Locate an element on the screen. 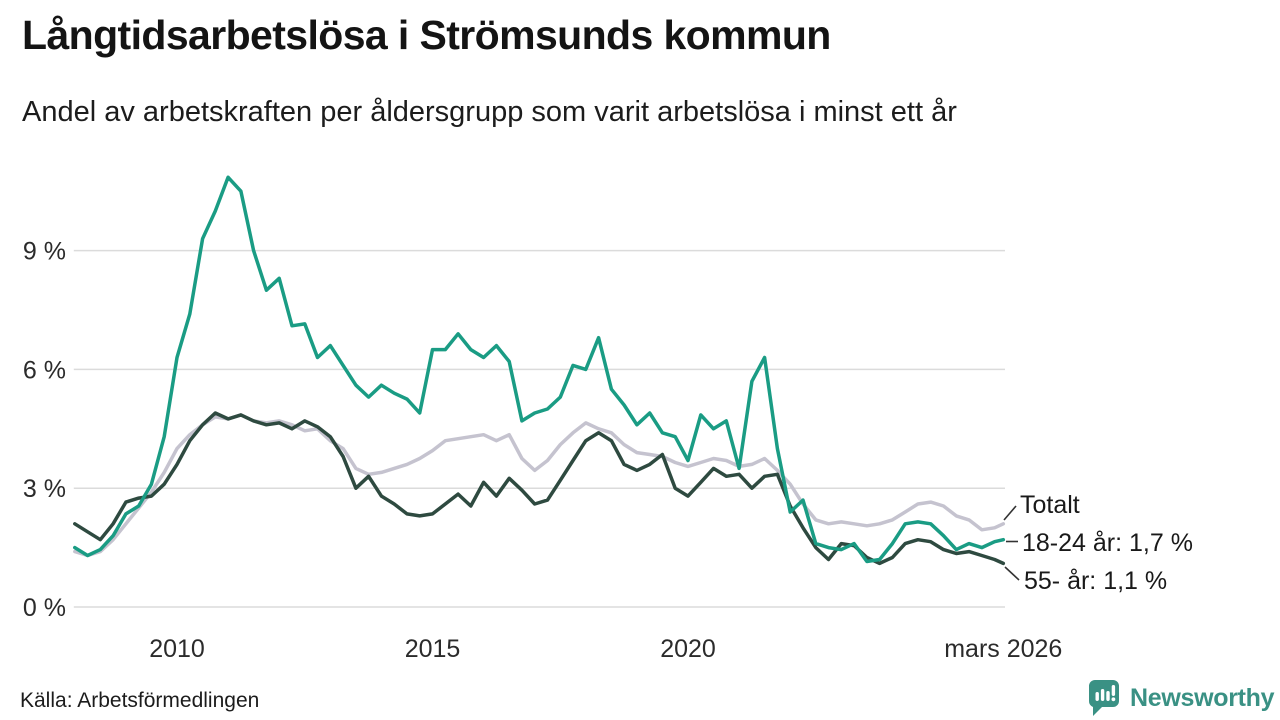 This screenshot has width=1280, height=720. y-tick-label: 3 % is located at coordinates (44, 489).